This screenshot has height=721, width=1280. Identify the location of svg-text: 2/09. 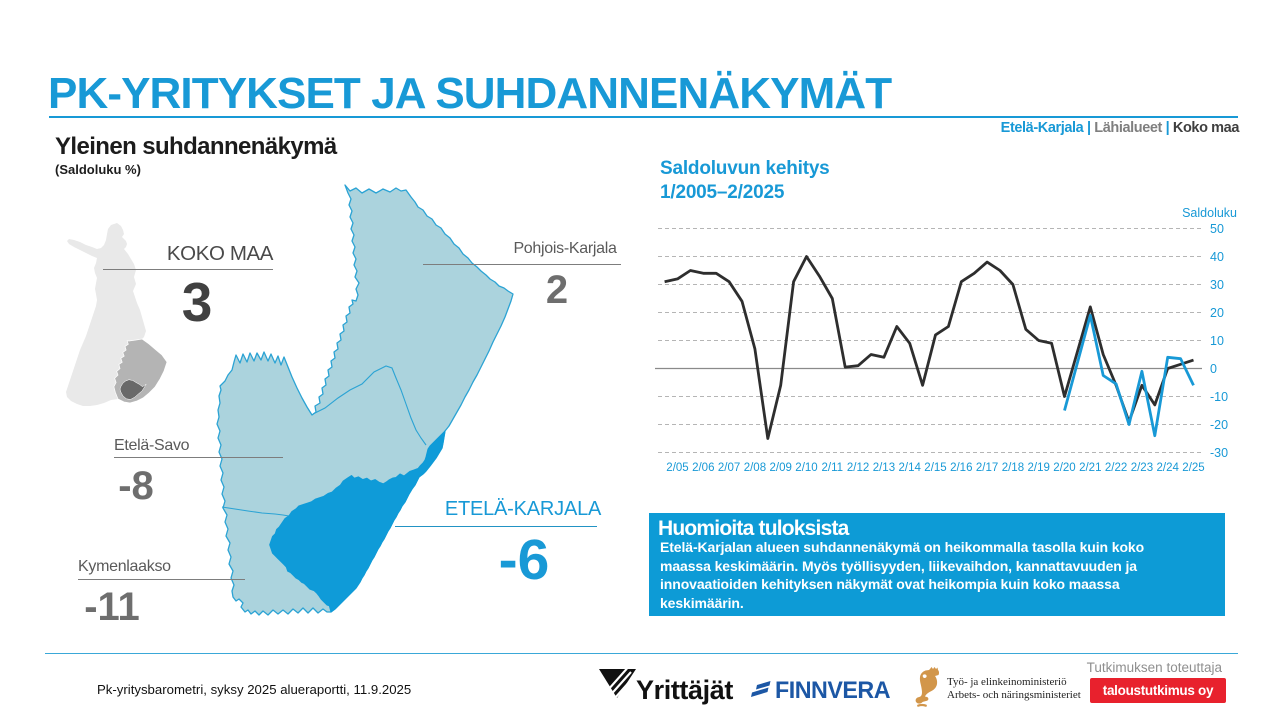
(781, 468).